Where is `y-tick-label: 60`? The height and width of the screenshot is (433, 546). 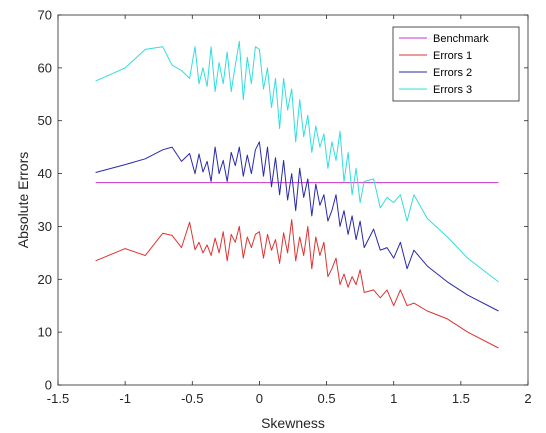
y-tick-label: 60 is located at coordinates (45, 67).